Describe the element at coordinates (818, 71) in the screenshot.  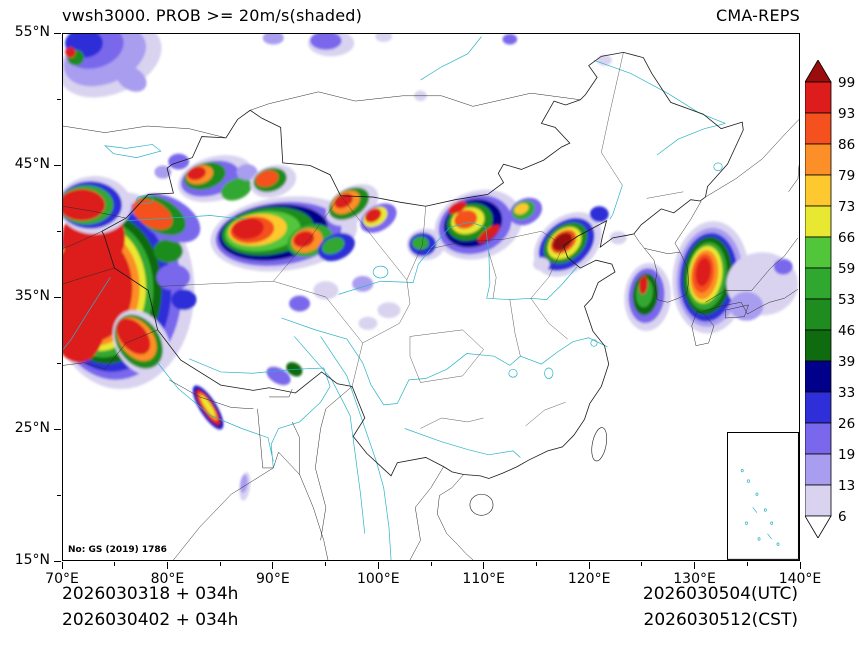
I see `colorbar-top-triangle` at that location.